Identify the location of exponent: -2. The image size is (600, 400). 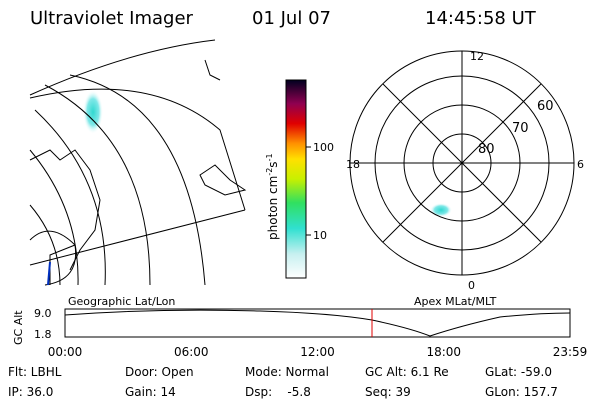
(269, 172).